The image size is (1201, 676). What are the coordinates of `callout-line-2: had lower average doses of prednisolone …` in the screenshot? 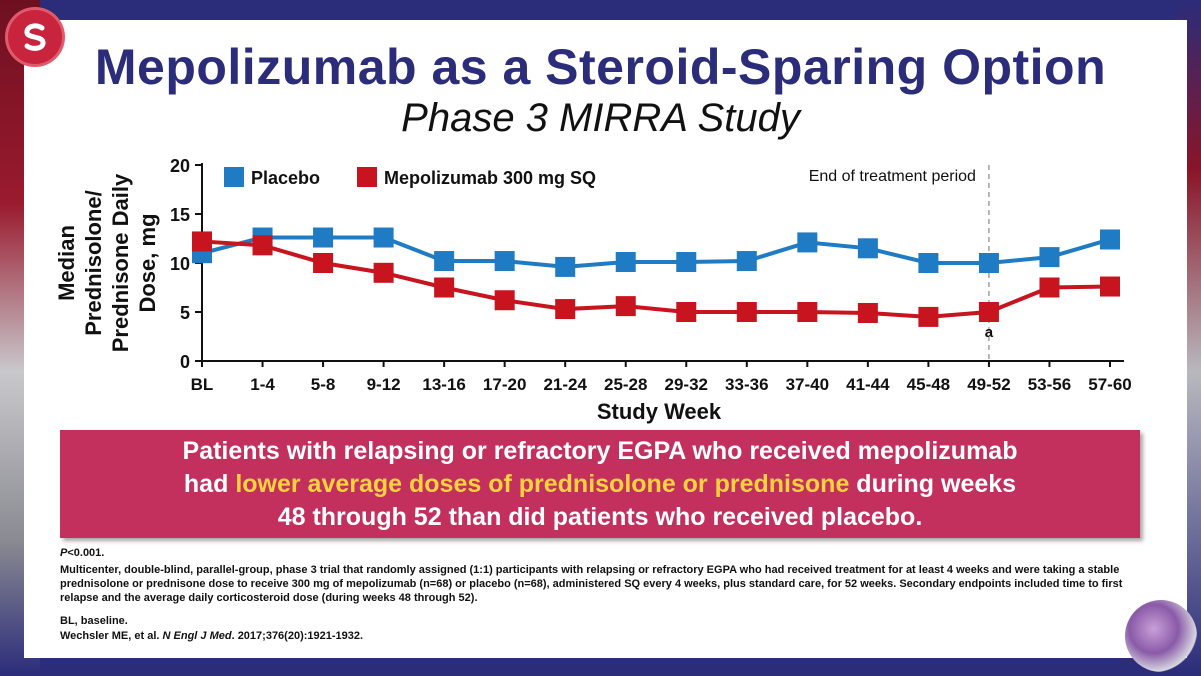 It's located at (600, 484).